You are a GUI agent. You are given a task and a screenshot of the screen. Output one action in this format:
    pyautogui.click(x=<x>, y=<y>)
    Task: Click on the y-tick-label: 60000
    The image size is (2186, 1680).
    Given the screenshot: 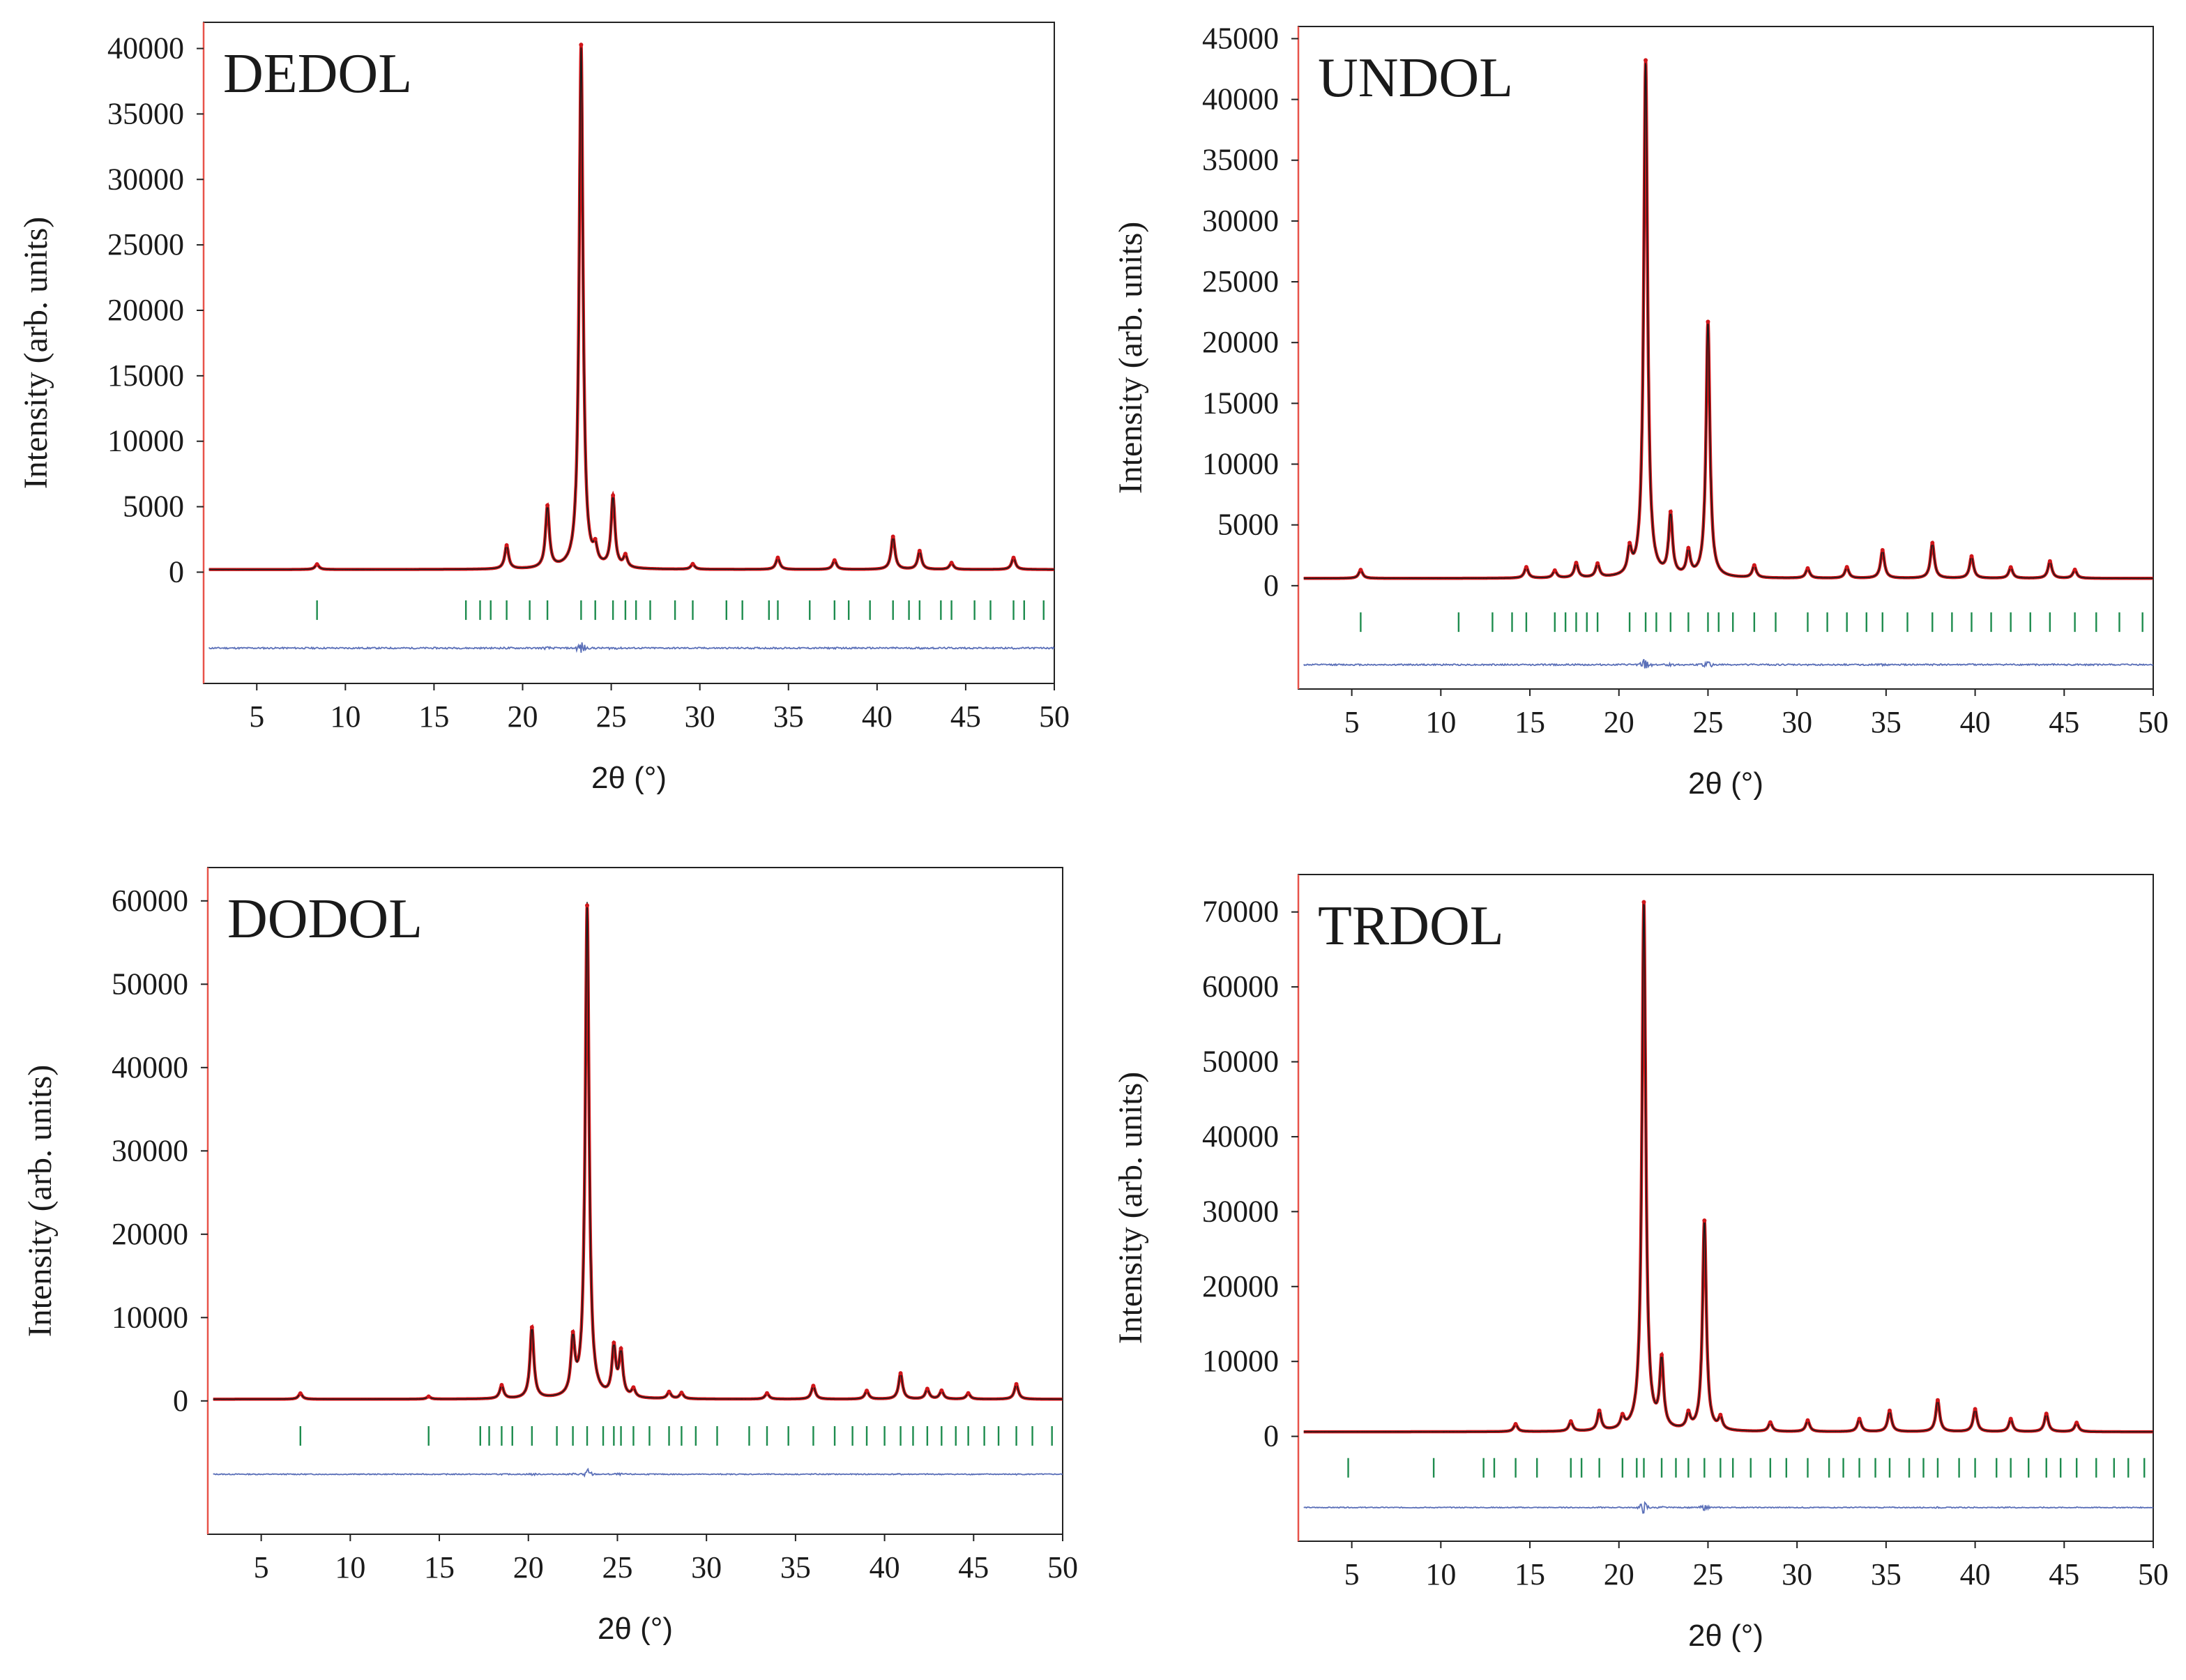 What is the action you would take?
    pyautogui.click(x=1240, y=987)
    